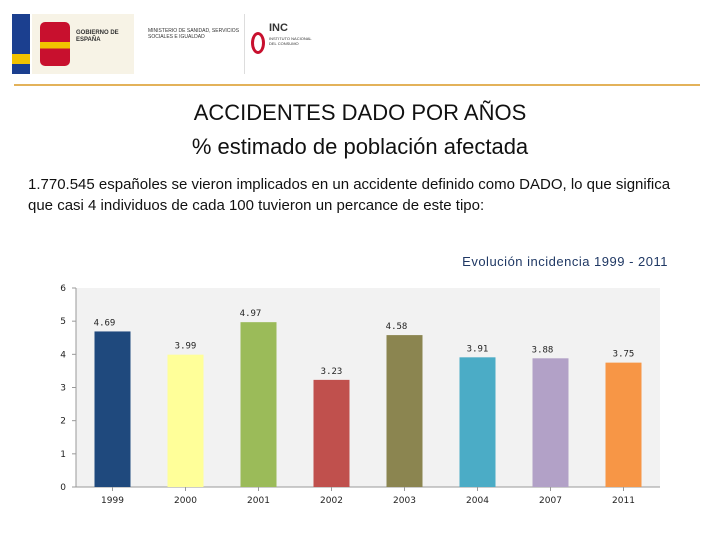 Image resolution: width=720 pixels, height=540 pixels. I want to click on bar-2001, so click(258, 404).